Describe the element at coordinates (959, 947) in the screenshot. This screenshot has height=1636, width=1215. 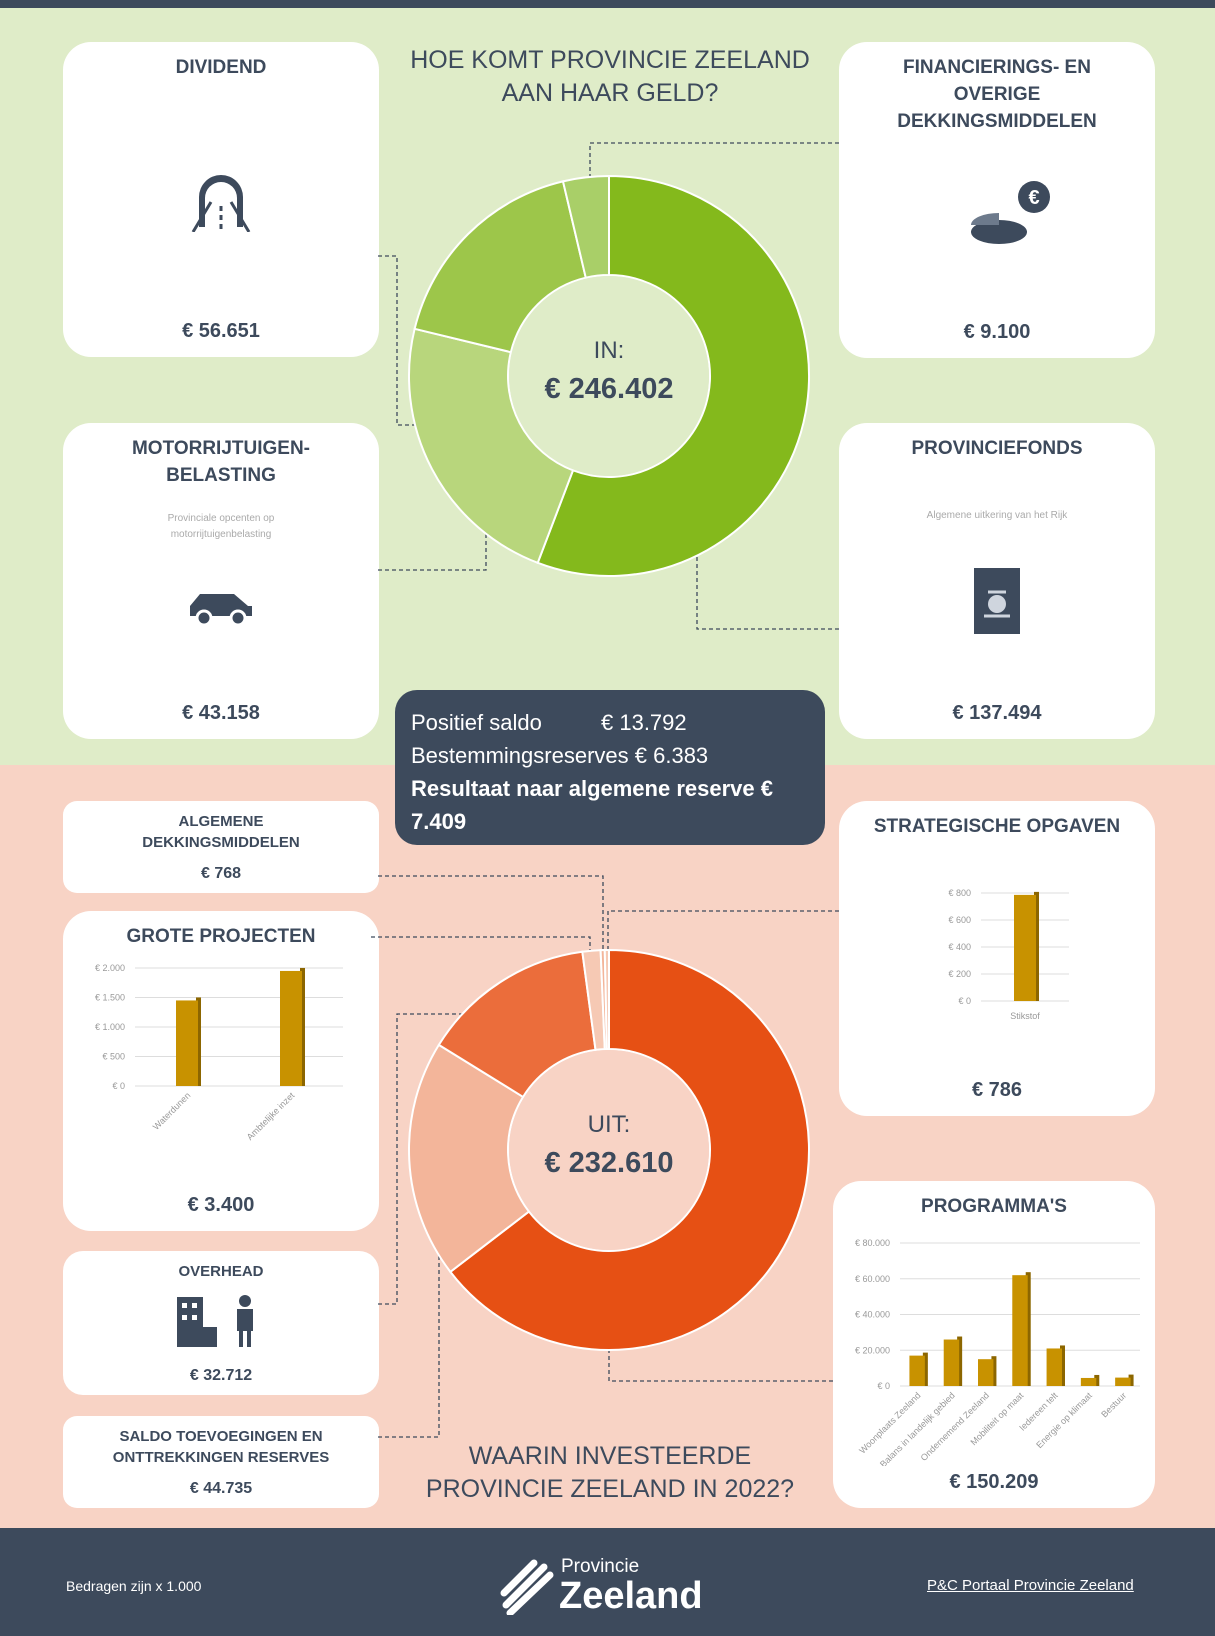
I see `y-tick-label: € 400` at that location.